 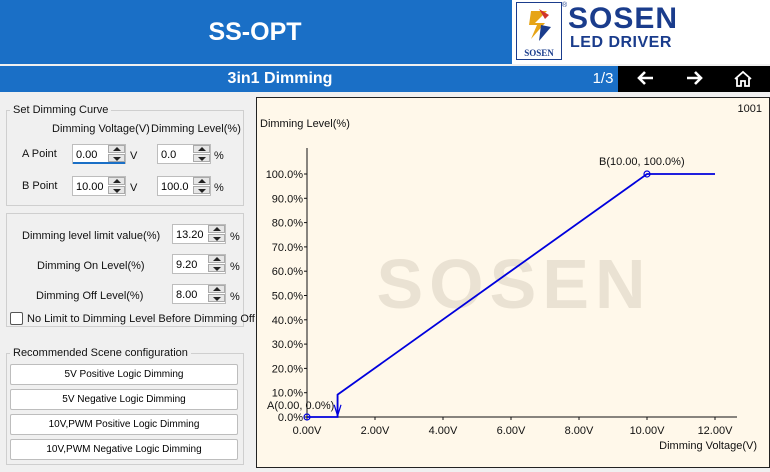 I want to click on chart-watermark: SOSEN, so click(x=513, y=284).